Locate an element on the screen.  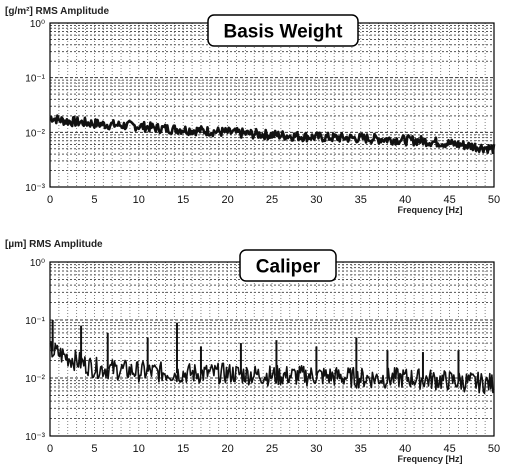
chart-title: Basis Weight is located at coordinates (284, 32).